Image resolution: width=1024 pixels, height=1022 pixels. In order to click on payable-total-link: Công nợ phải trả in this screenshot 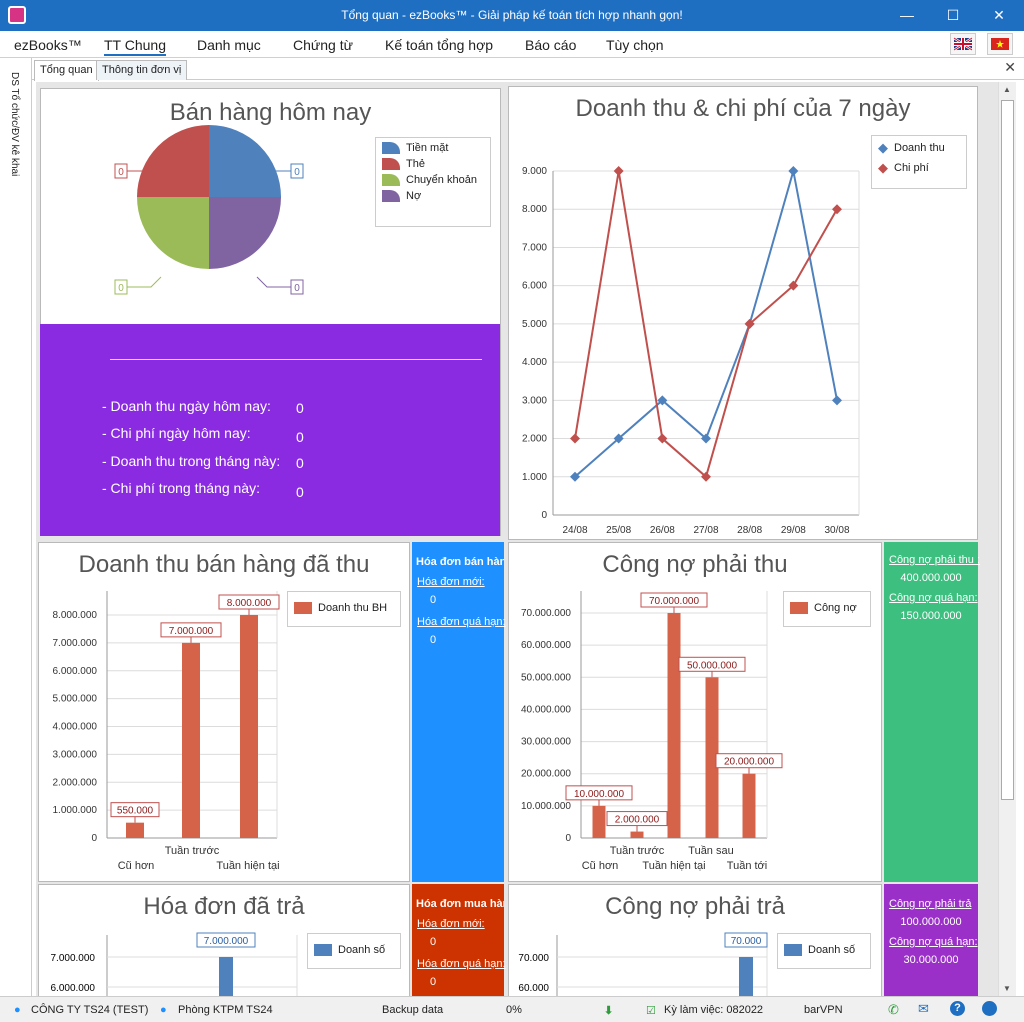, I will do `click(930, 904)`.